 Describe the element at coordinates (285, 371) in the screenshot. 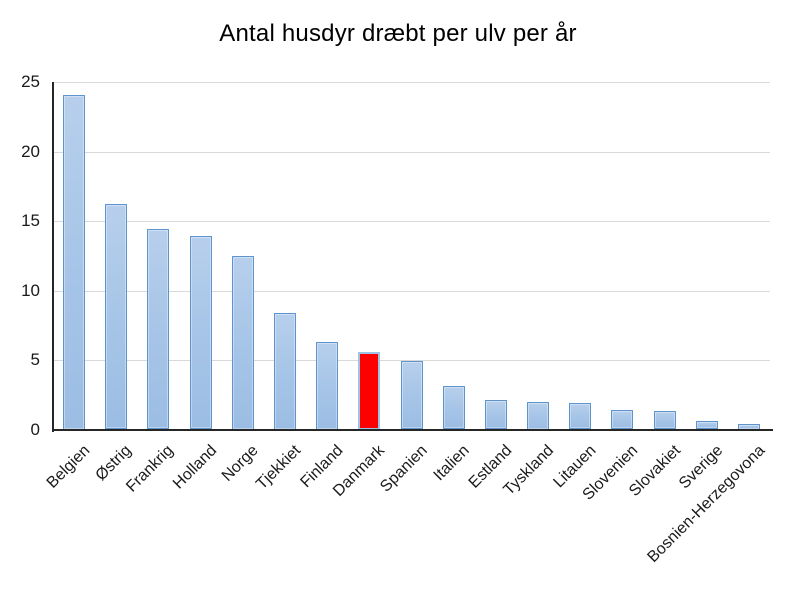

I see `bar-tjekkiet` at that location.